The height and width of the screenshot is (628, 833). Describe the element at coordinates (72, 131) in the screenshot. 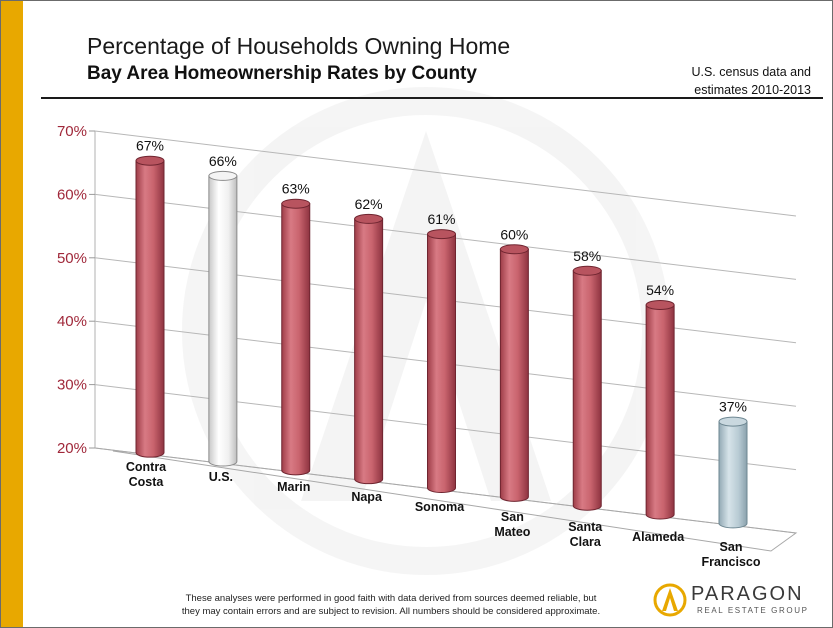

I see `y-tick-label: 70%` at that location.